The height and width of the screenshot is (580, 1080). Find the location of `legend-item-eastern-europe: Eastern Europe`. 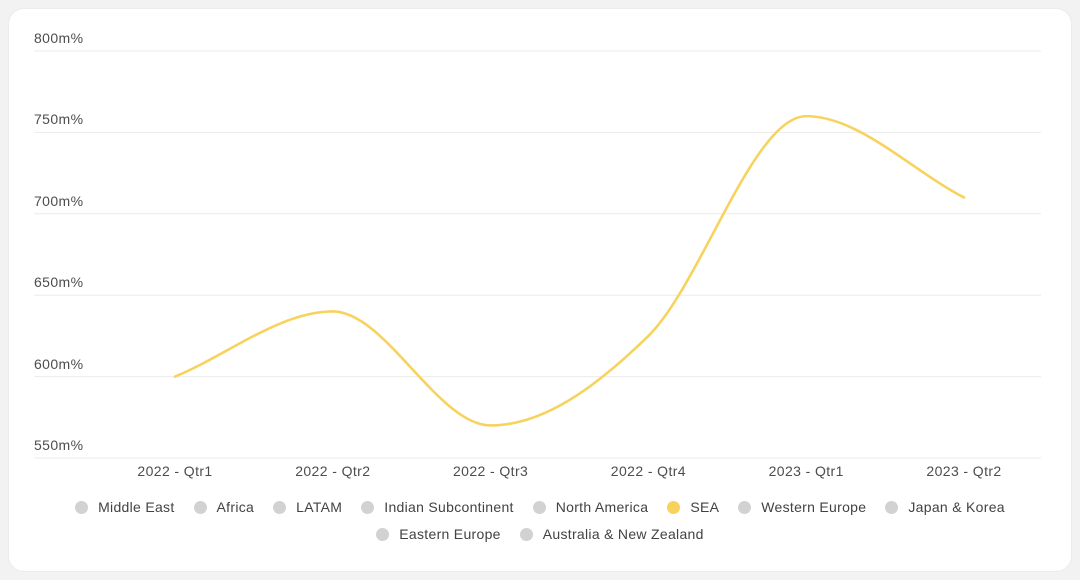

legend-item-eastern-europe: Eastern Europe is located at coordinates (438, 534).